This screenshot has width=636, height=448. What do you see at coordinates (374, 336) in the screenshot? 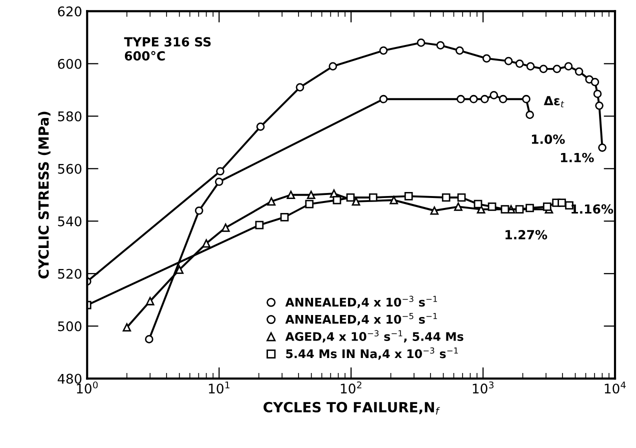
I see `legend-label: AGED,4 x 10$^{−3}$ s$^{−1}$, 5.44 Ms` at bounding box center [374, 336].